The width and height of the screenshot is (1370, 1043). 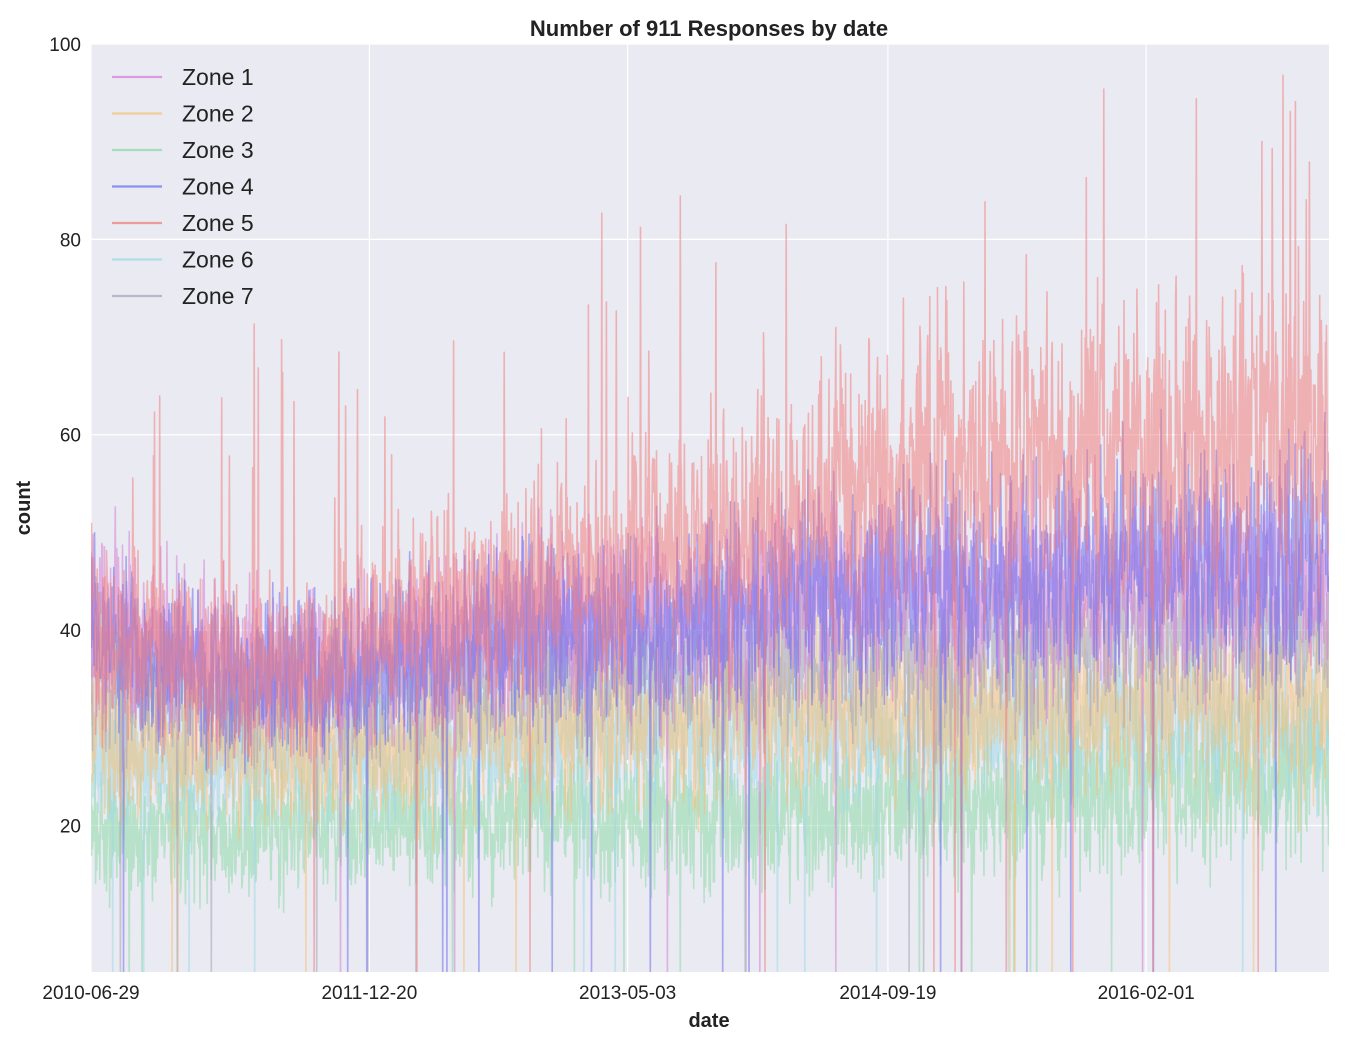 What do you see at coordinates (70, 240) in the screenshot?
I see `y-tick-label: 80` at bounding box center [70, 240].